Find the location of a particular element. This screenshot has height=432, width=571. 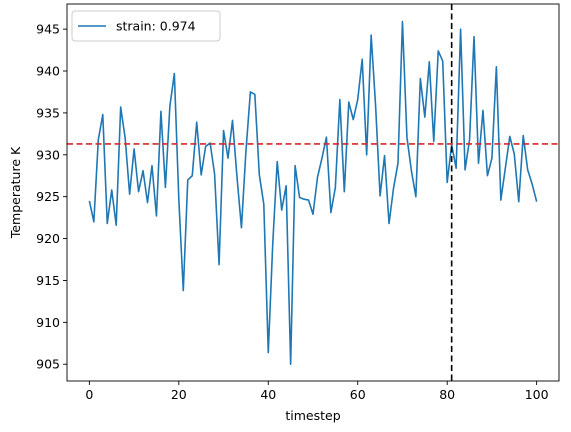

x-axis-ticks: 0 20 40 60 80 100 is located at coordinates (317, 391).